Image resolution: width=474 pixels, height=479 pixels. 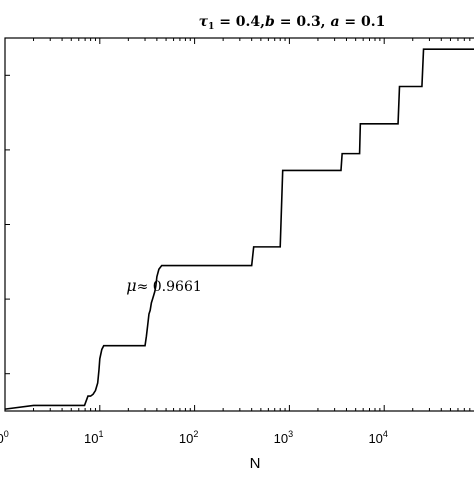 I want to click on x-axis-label: N, so click(x=255, y=463).